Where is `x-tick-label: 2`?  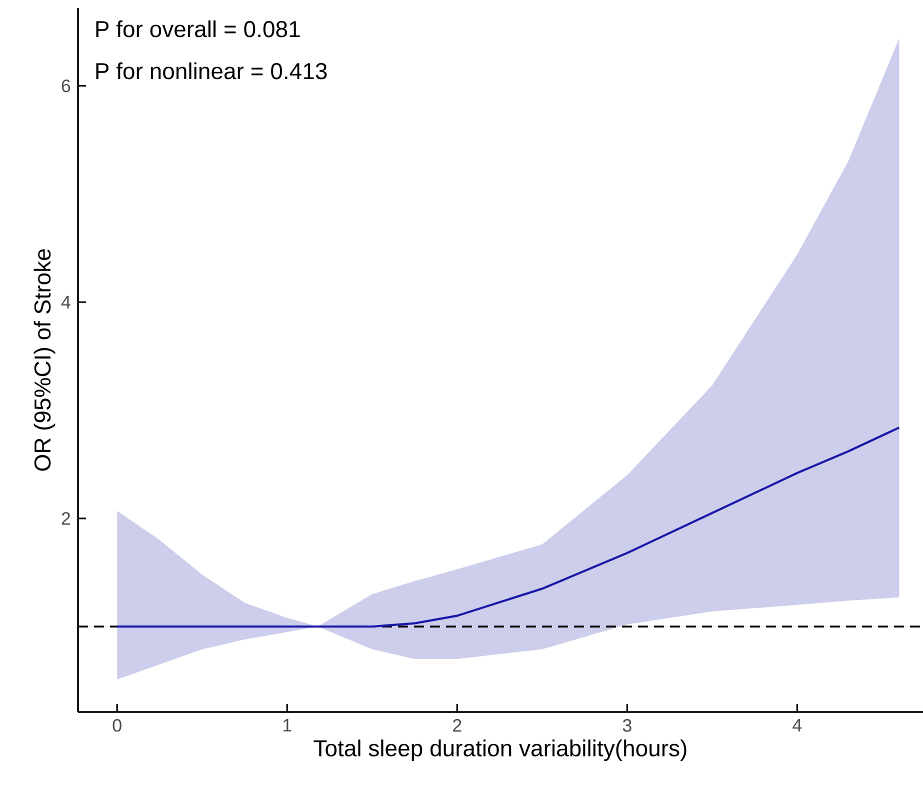
x-tick-label: 2 is located at coordinates (457, 725).